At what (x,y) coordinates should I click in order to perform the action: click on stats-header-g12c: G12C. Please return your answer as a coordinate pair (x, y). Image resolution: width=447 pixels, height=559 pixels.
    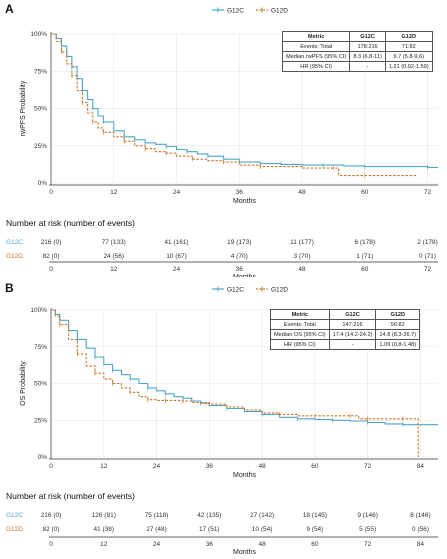
    Looking at the image, I should click on (367, 36).